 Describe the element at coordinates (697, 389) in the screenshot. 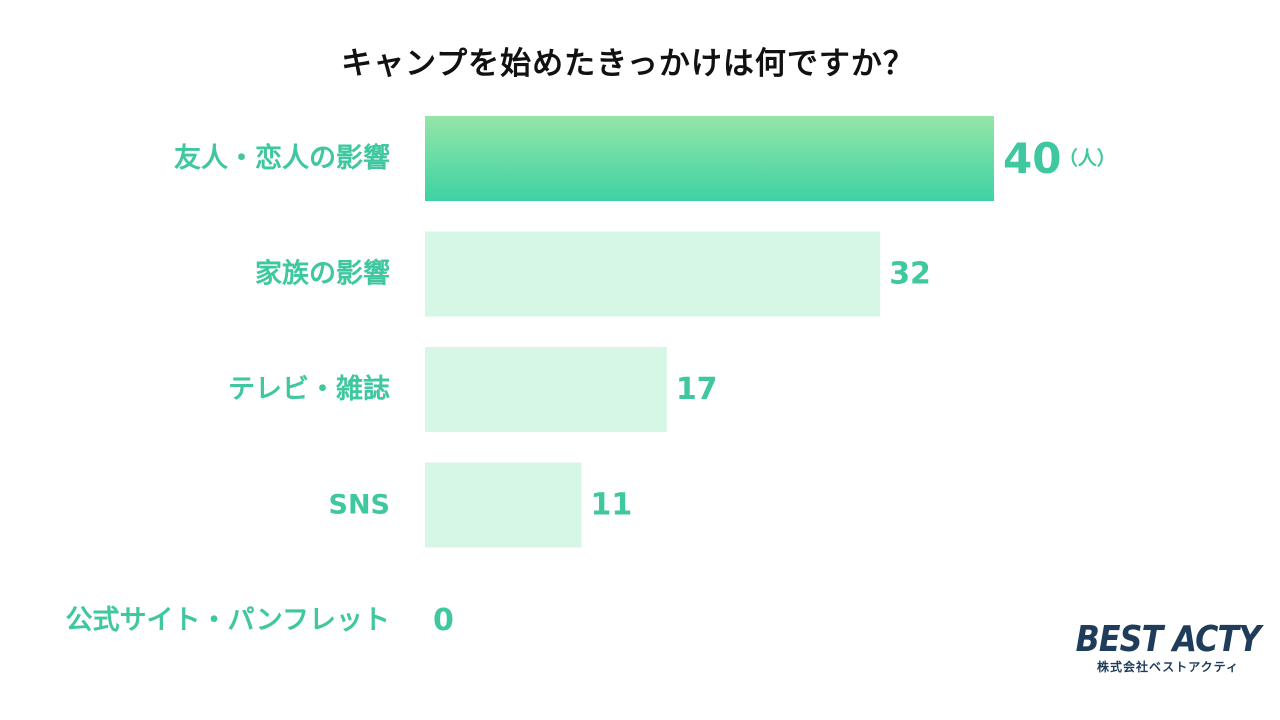

I see `value-label-2: 17` at that location.